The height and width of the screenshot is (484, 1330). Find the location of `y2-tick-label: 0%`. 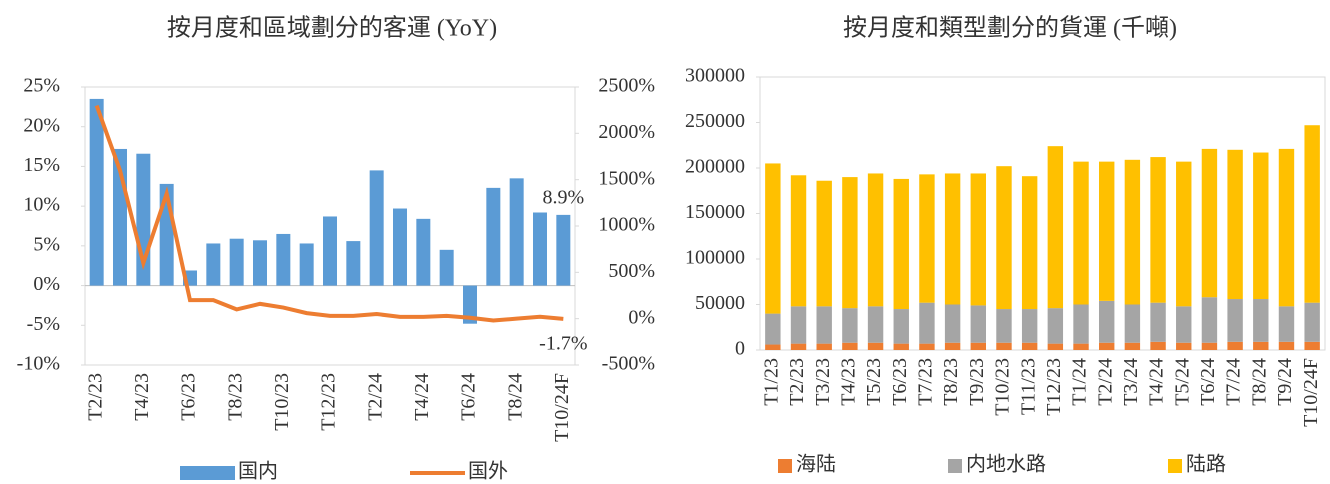

y2-tick-label: 0% is located at coordinates (641, 317).